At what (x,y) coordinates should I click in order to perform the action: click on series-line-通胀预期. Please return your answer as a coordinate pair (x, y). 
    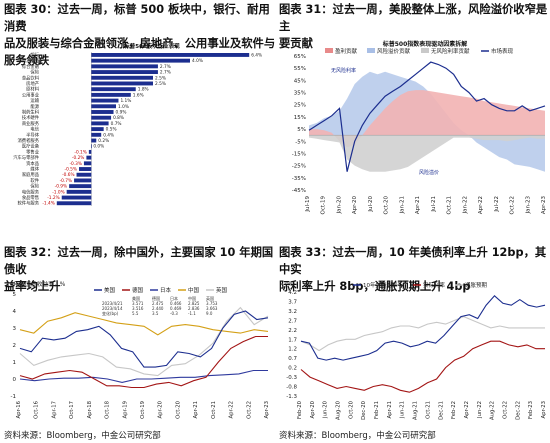
    Looking at the image, I should click on (422, 334).